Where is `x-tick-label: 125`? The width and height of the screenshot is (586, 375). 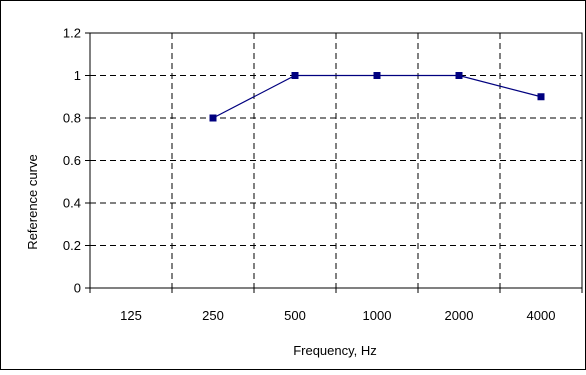 x-tick-label: 125 is located at coordinates (131, 315).